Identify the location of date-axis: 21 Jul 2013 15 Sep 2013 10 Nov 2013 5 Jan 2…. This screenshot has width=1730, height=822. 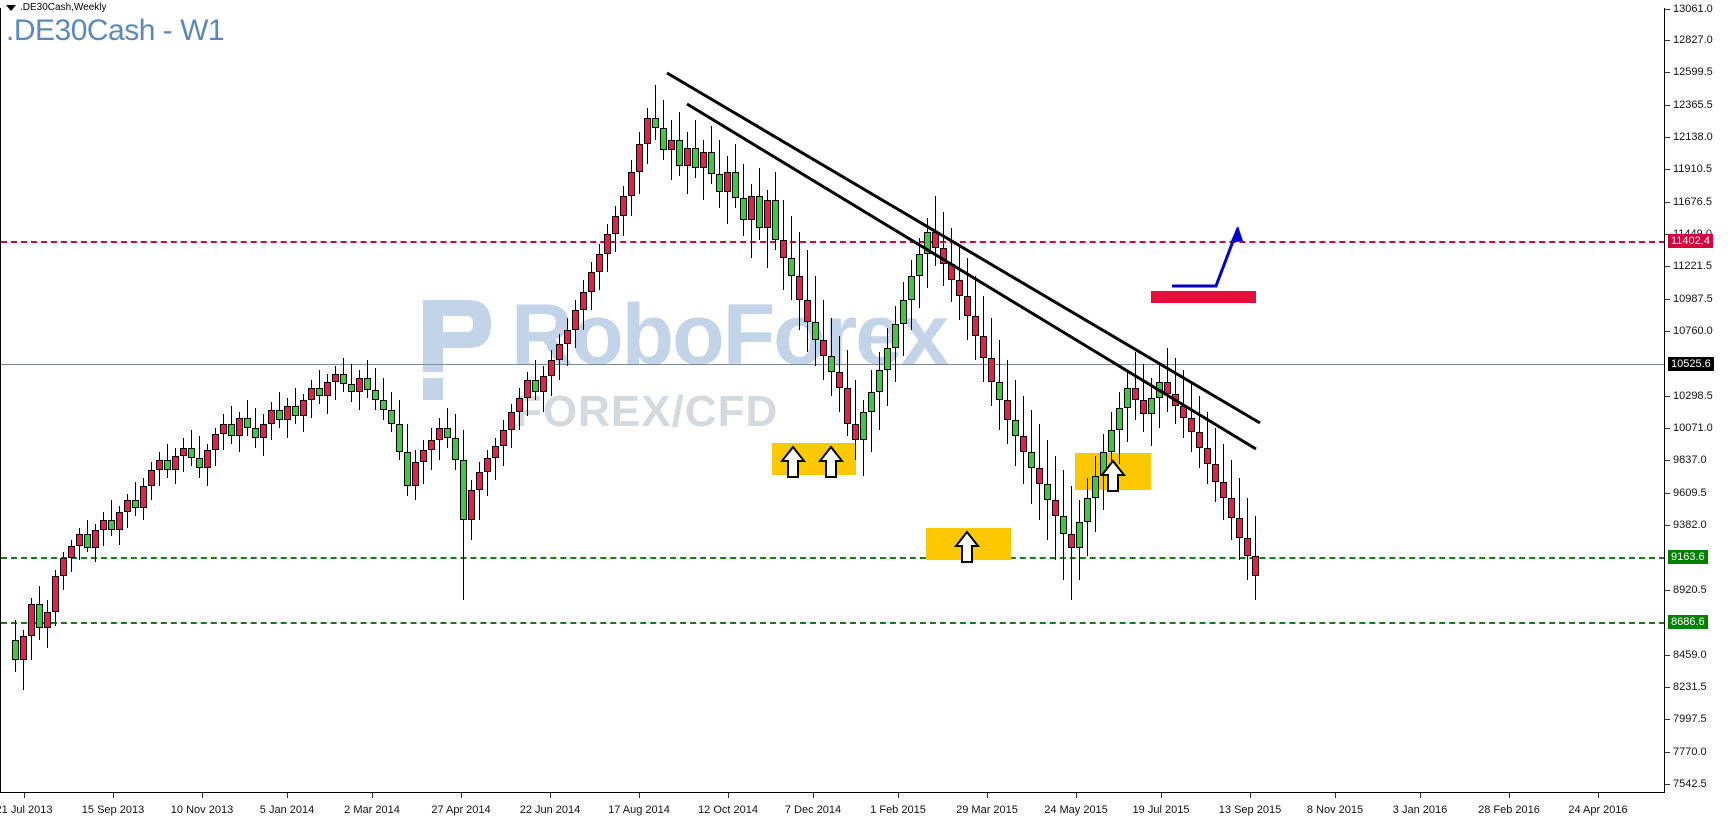
(865, 807).